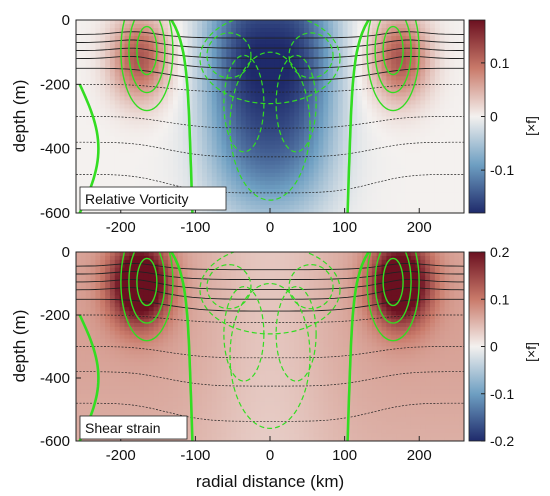  What do you see at coordinates (195, 227) in the screenshot?
I see `x-tick-label: -100` at bounding box center [195, 227].